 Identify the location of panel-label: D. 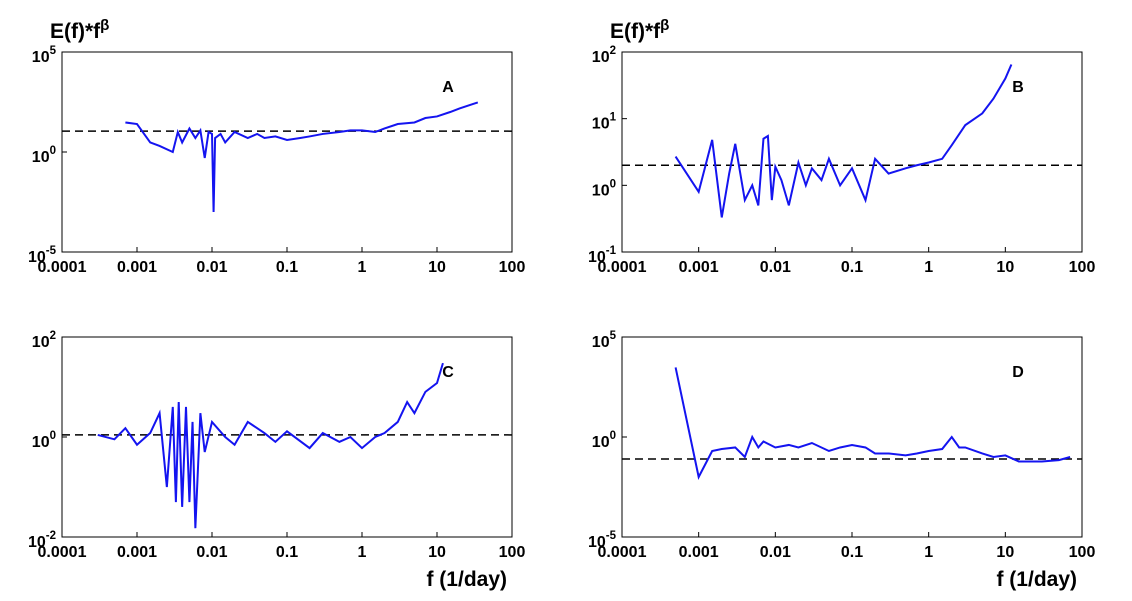
(1018, 372).